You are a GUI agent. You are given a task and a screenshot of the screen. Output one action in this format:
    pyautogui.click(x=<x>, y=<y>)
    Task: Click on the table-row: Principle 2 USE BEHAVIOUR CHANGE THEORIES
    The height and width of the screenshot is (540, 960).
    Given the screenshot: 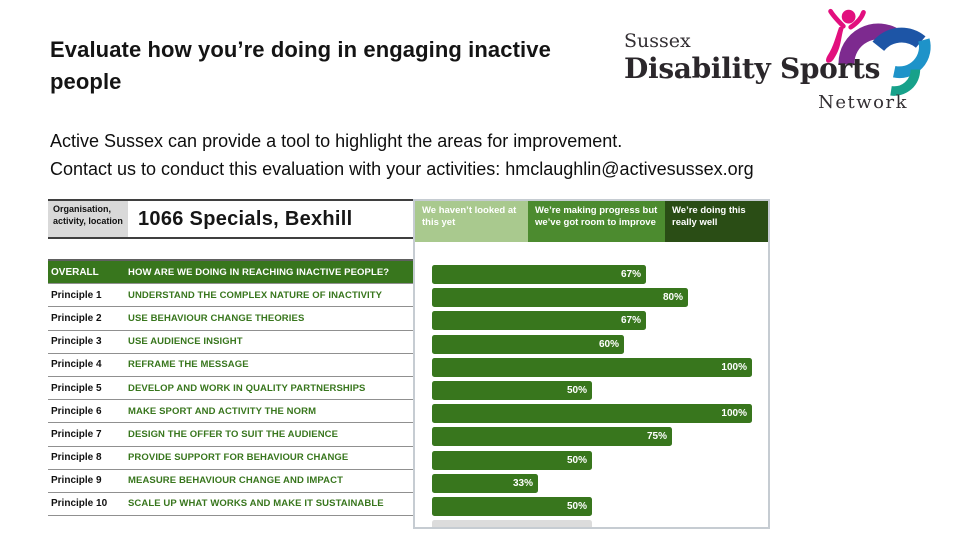 What is the action you would take?
    pyautogui.click(x=230, y=319)
    